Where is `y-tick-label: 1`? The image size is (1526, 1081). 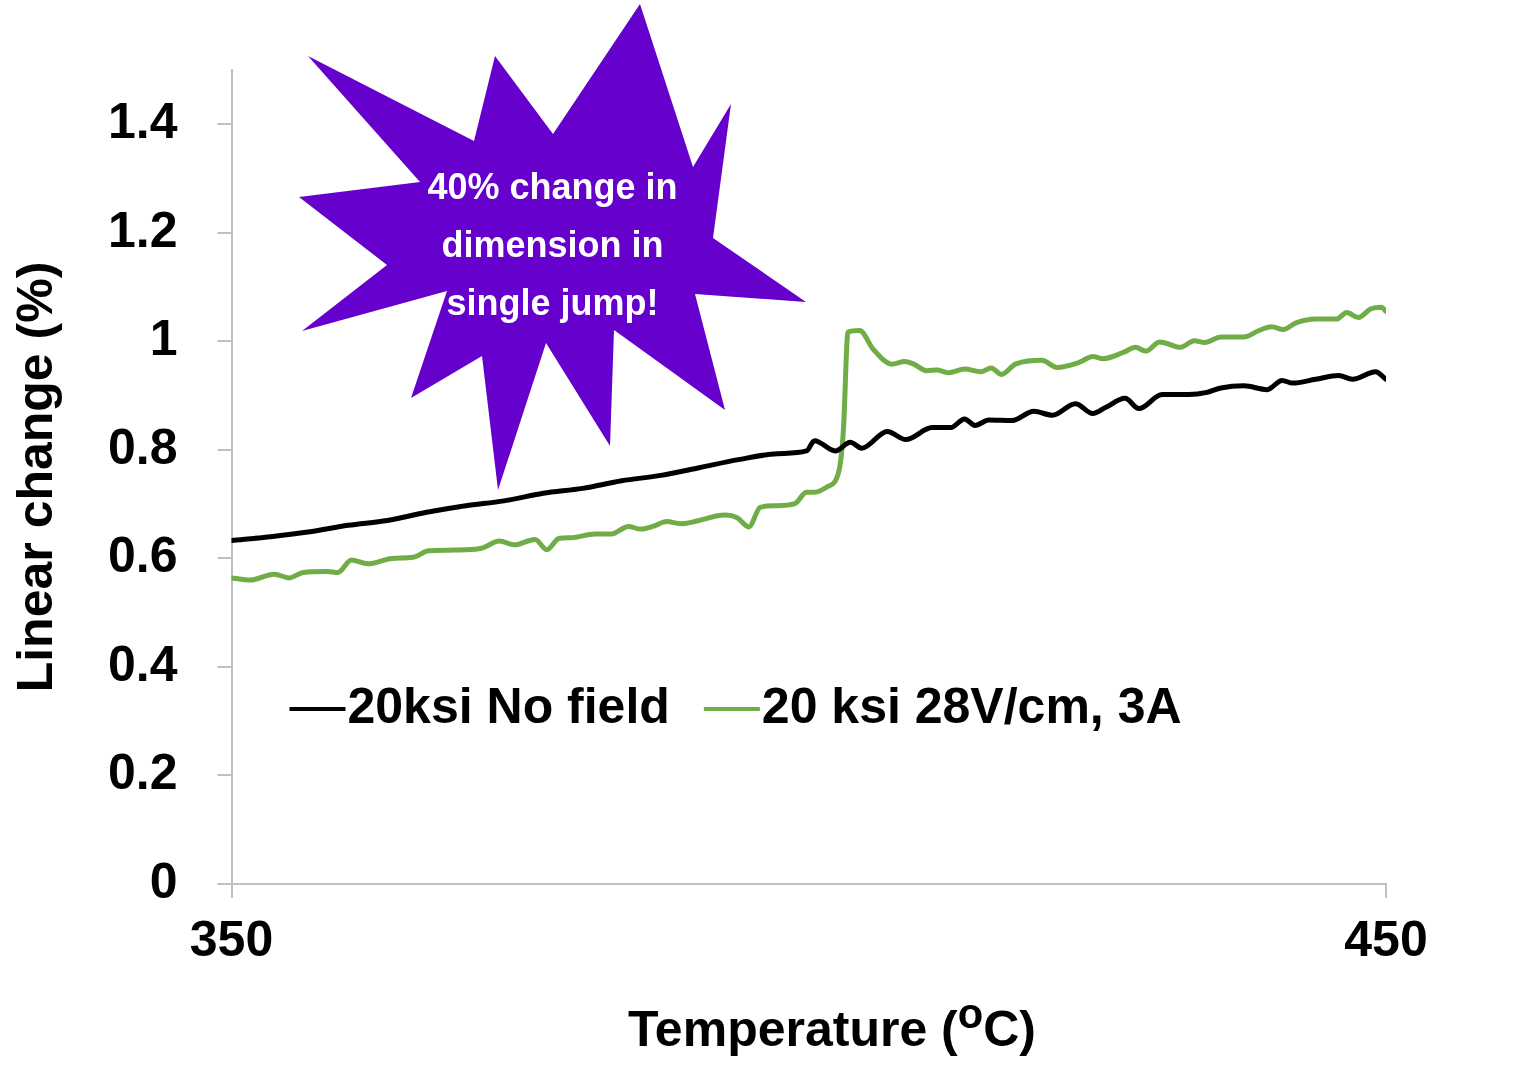
y-tick-label: 1 is located at coordinates (163, 338).